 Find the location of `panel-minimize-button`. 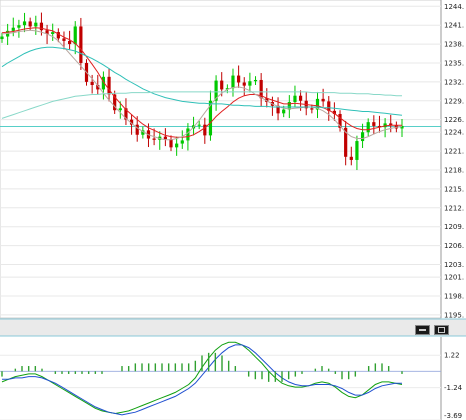

panel-minimize-button is located at coordinates (422, 330).